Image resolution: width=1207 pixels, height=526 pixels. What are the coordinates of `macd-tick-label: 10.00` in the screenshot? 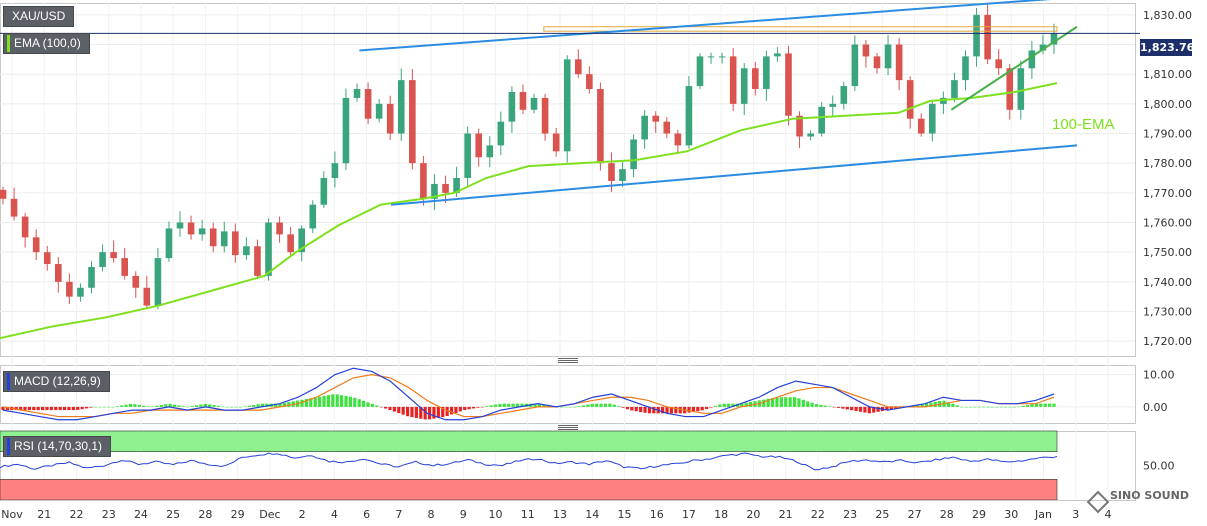 It's located at (1159, 375).